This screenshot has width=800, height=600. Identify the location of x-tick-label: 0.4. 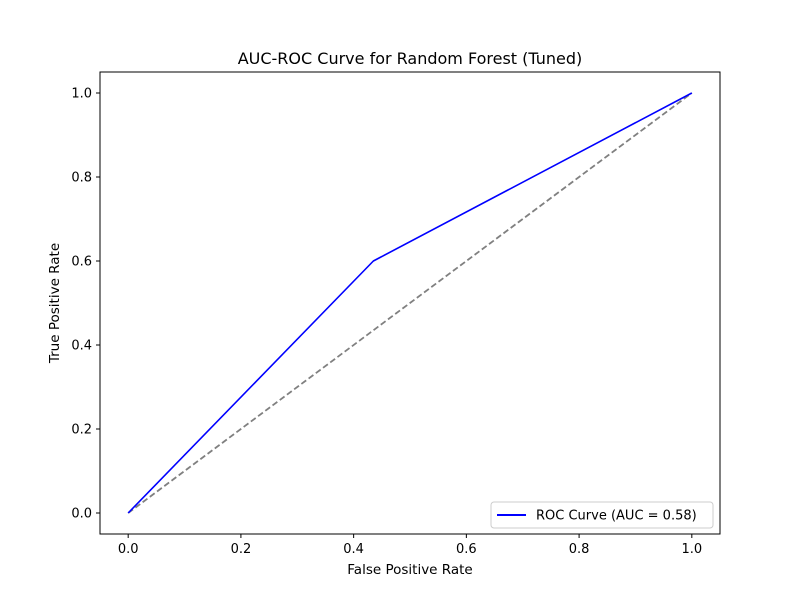
(353, 549).